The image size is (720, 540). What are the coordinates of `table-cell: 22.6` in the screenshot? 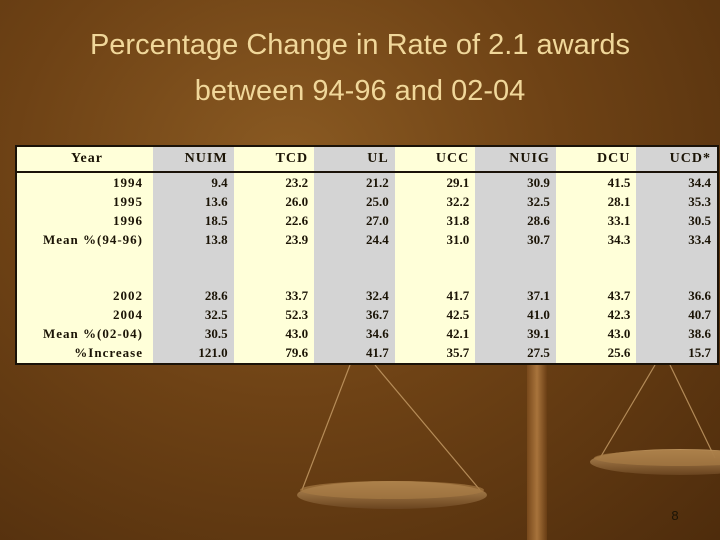 It's located at (274, 221).